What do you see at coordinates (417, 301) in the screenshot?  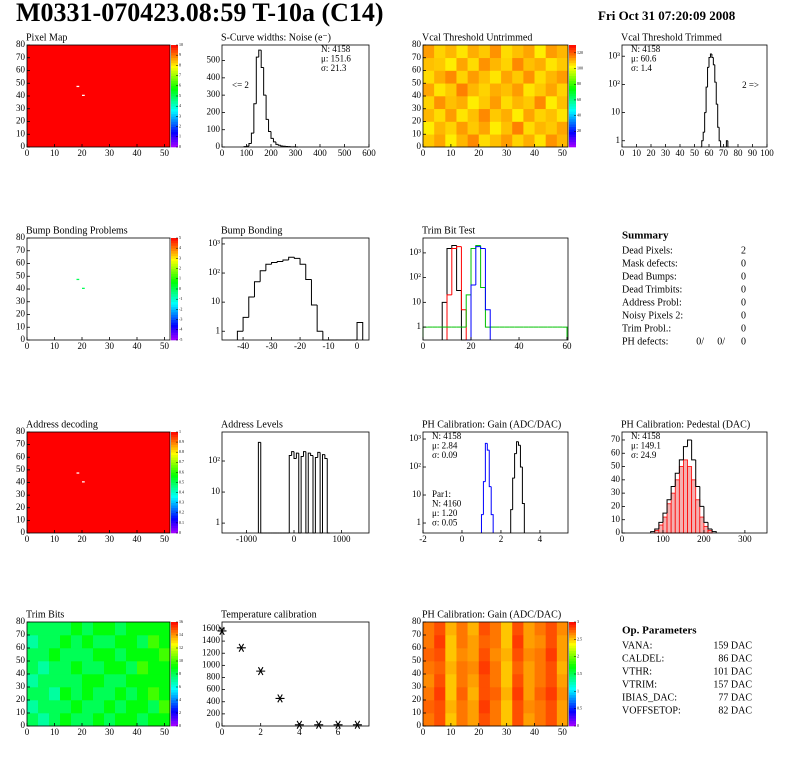 I see `y-tick-label: 10` at bounding box center [417, 301].